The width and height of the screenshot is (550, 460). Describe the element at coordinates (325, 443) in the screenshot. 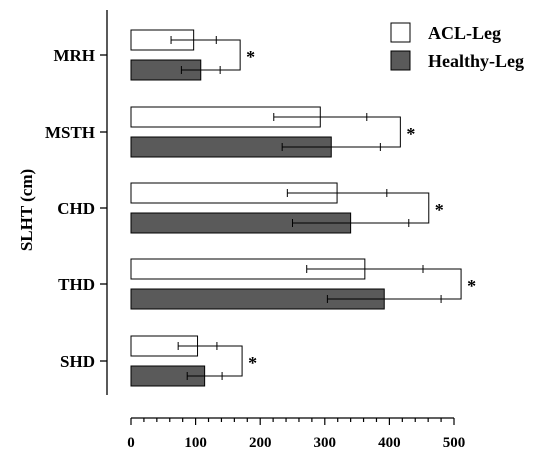

I see `x-tick-label-300: 300` at that location.